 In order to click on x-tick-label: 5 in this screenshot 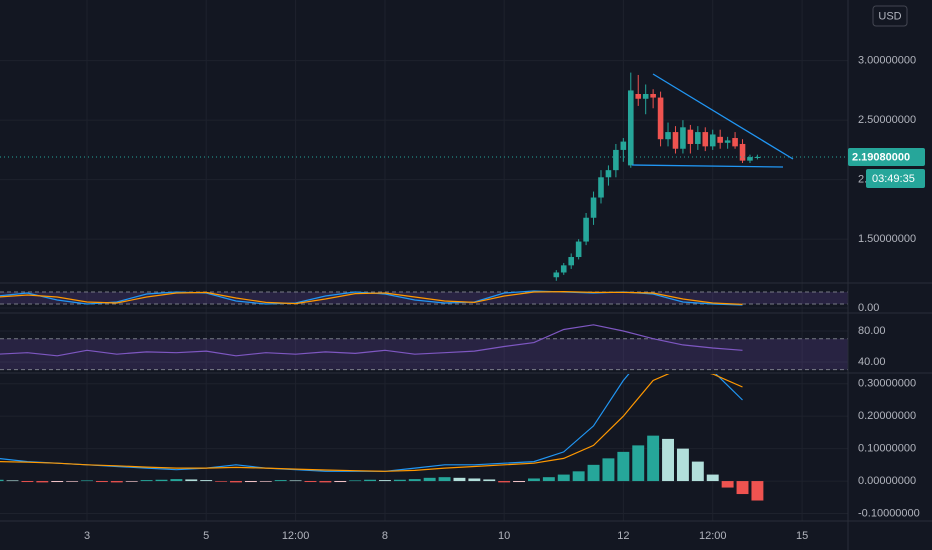, I will do `click(206, 536)`.